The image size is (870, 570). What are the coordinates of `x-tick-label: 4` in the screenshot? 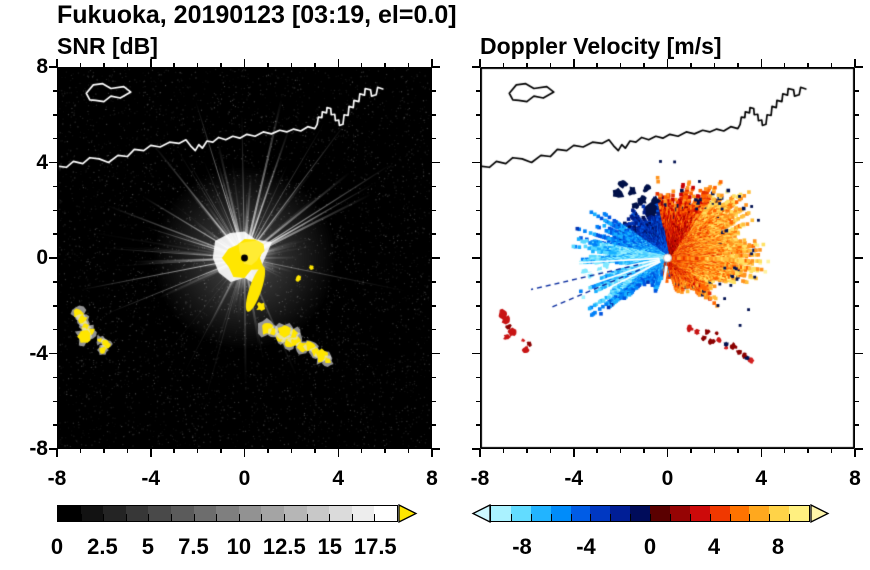 It's located at (761, 478).